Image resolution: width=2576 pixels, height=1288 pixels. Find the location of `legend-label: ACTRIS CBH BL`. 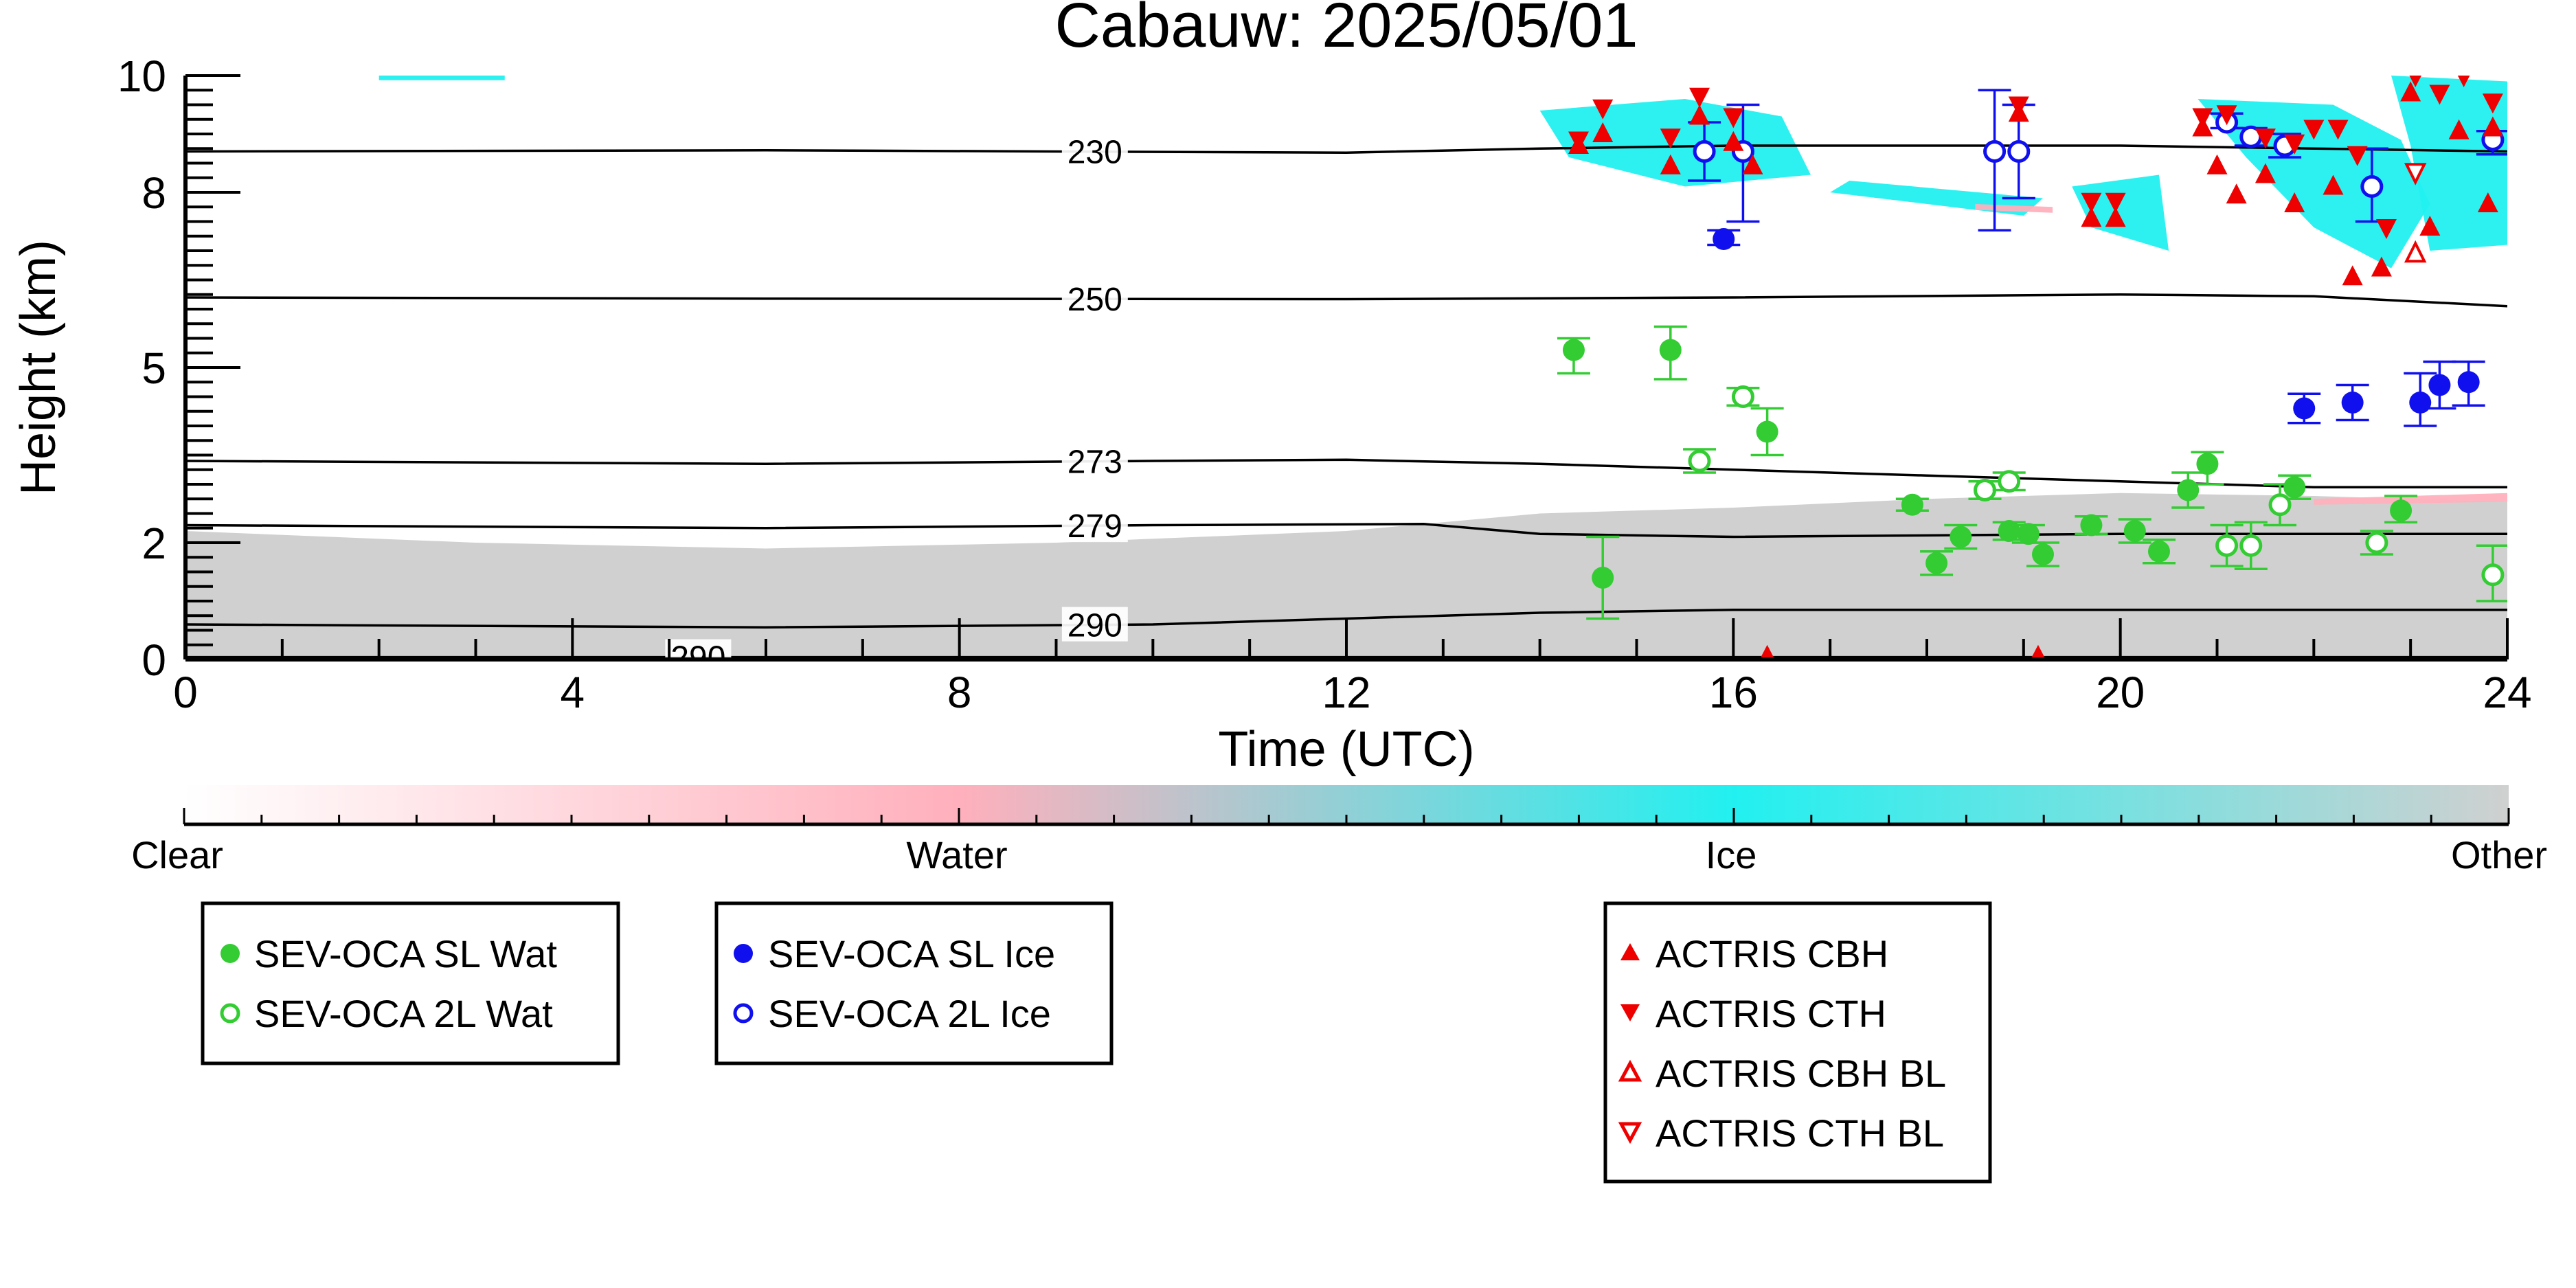

legend-label: ACTRIS CBH BL is located at coordinates (1801, 1073).